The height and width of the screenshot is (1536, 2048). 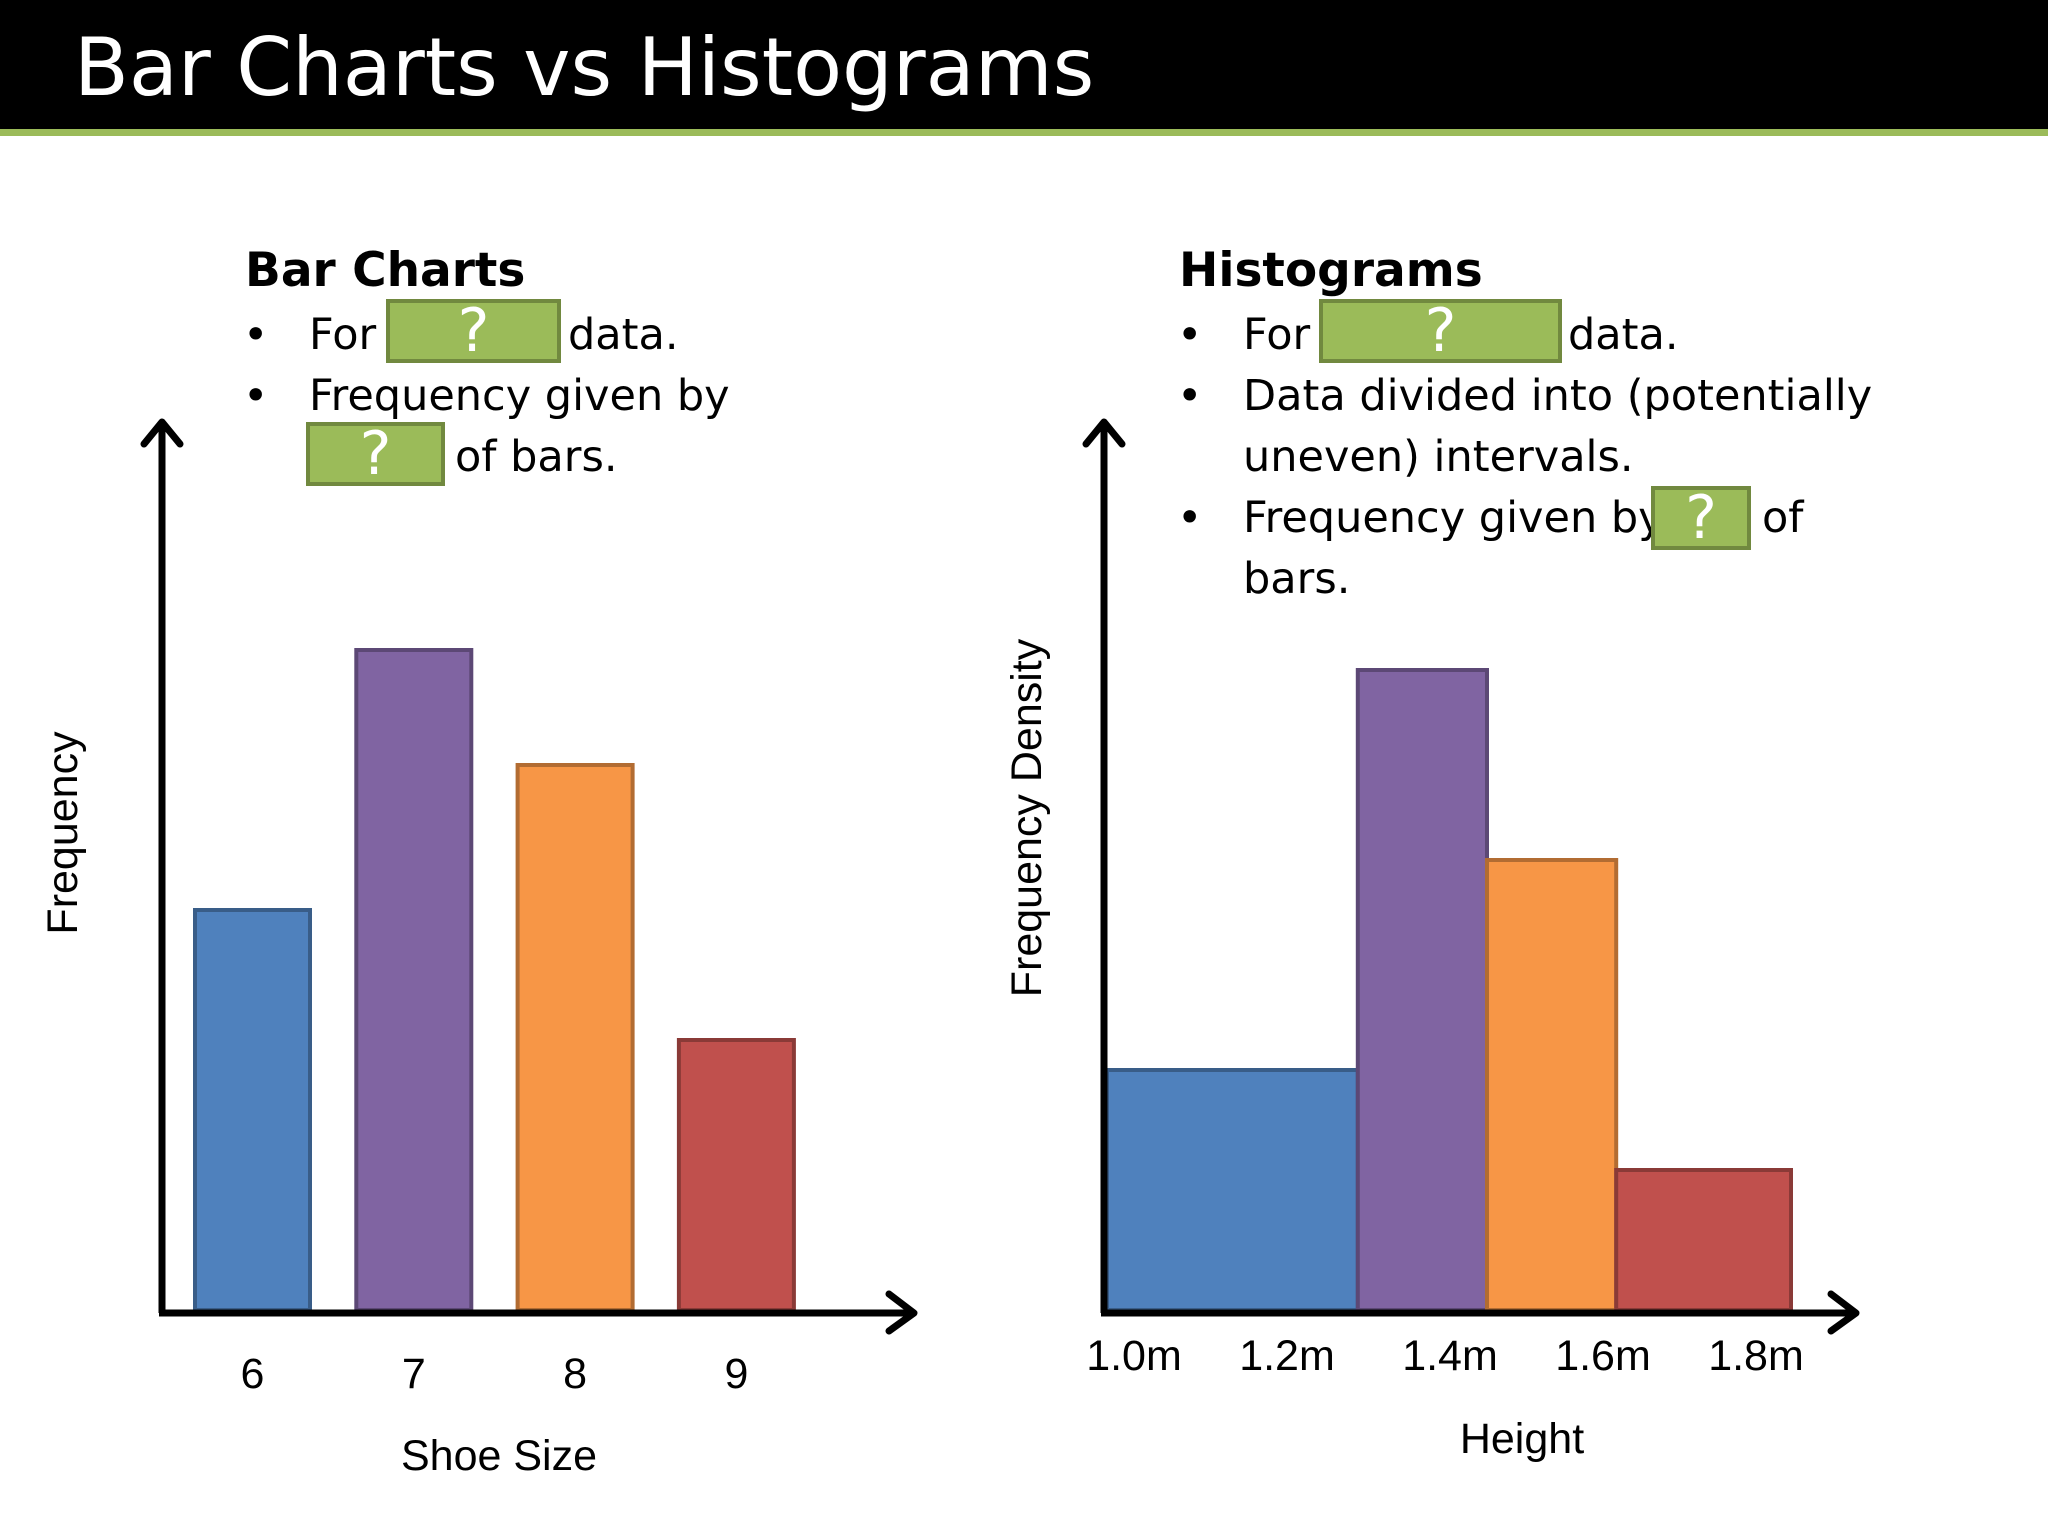 I want to click on x-tick-label: 1.4m, so click(x=1450, y=1356).